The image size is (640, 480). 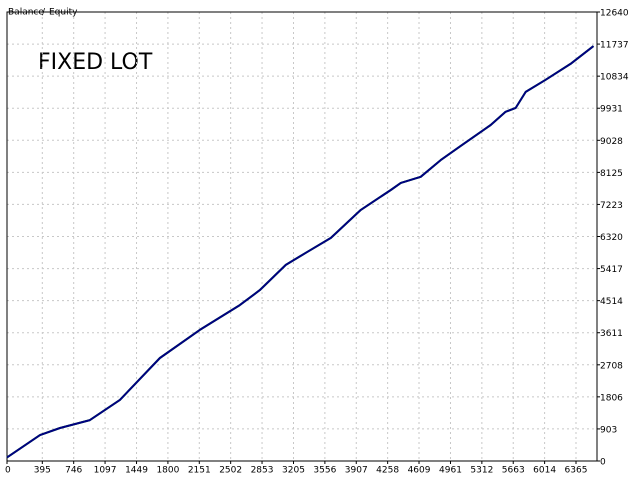 What do you see at coordinates (324, 471) in the screenshot?
I see `x-tick-label: 3556` at bounding box center [324, 471].